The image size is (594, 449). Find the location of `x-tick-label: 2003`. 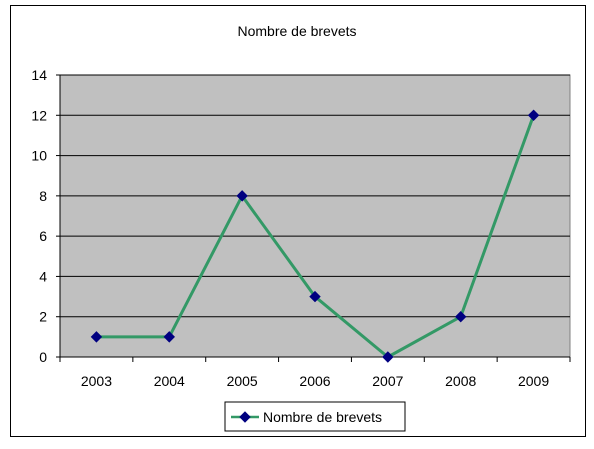

x-tick-label: 2003 is located at coordinates (96, 381).